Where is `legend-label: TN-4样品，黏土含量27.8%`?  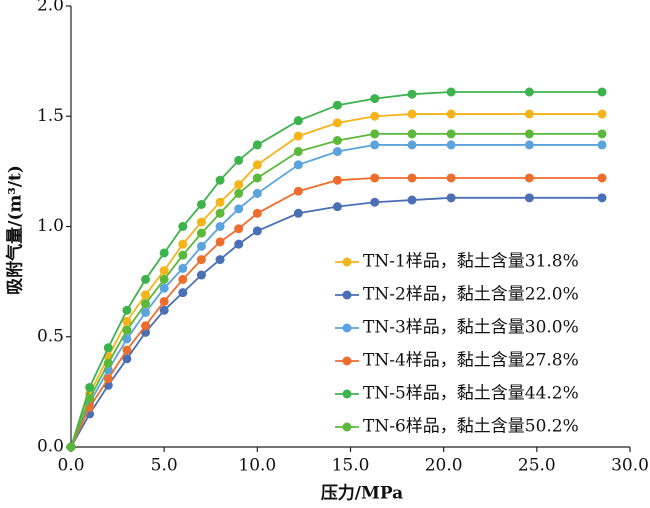
legend-label: TN-4样品，黏土含量27.8% is located at coordinates (471, 361).